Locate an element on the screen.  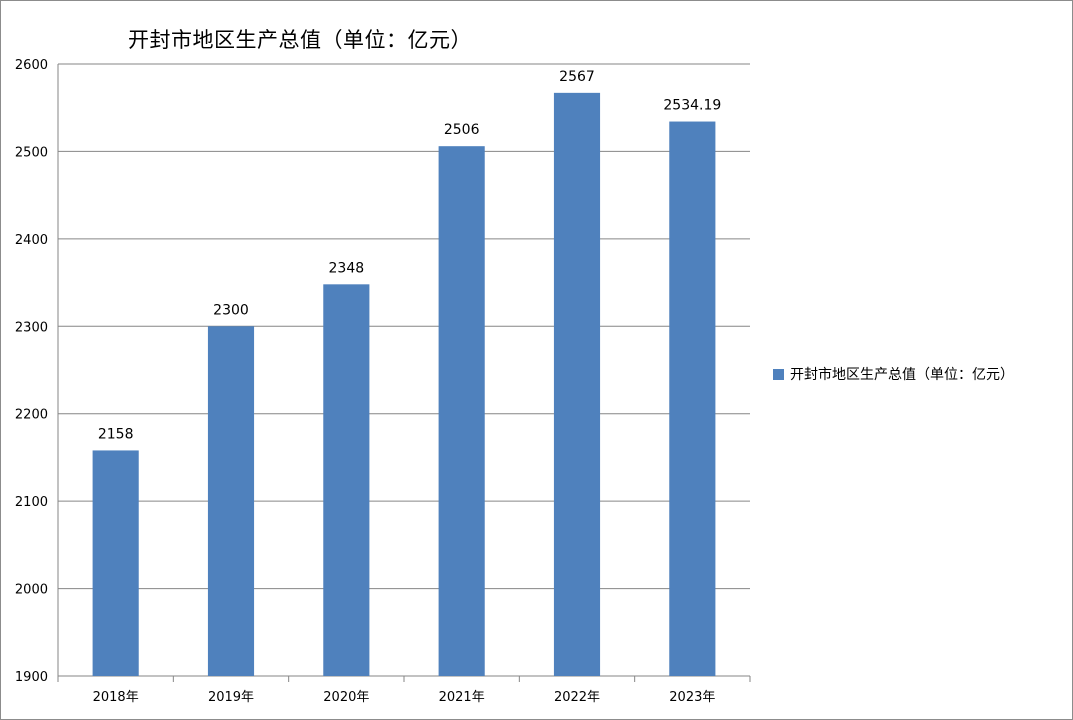
x-tick-label: 2021年 is located at coordinates (462, 697).